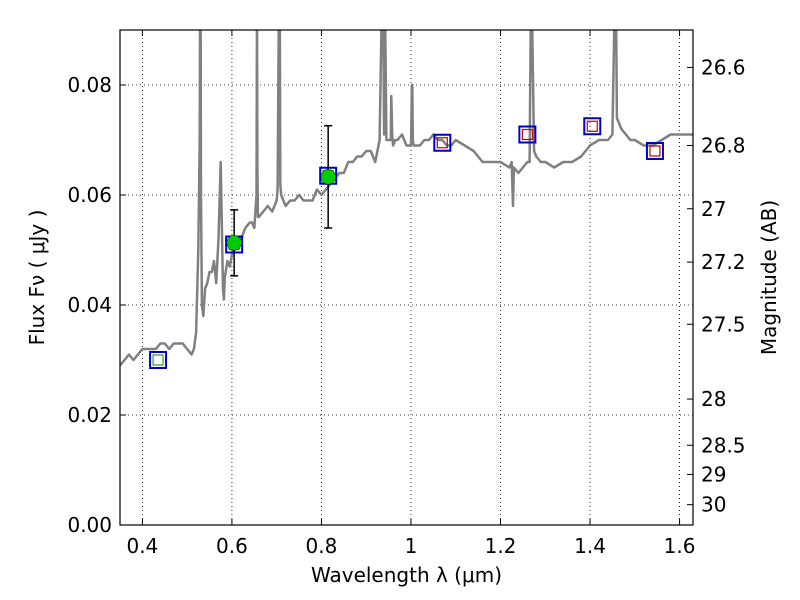 The height and width of the screenshot is (600, 800). I want to click on x-tick-label: 0.8, so click(322, 546).